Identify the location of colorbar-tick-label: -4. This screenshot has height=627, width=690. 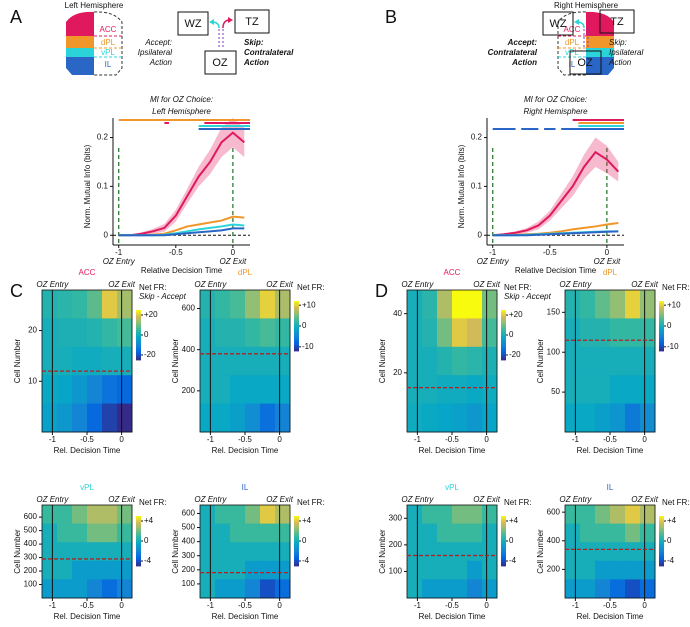
(148, 560).